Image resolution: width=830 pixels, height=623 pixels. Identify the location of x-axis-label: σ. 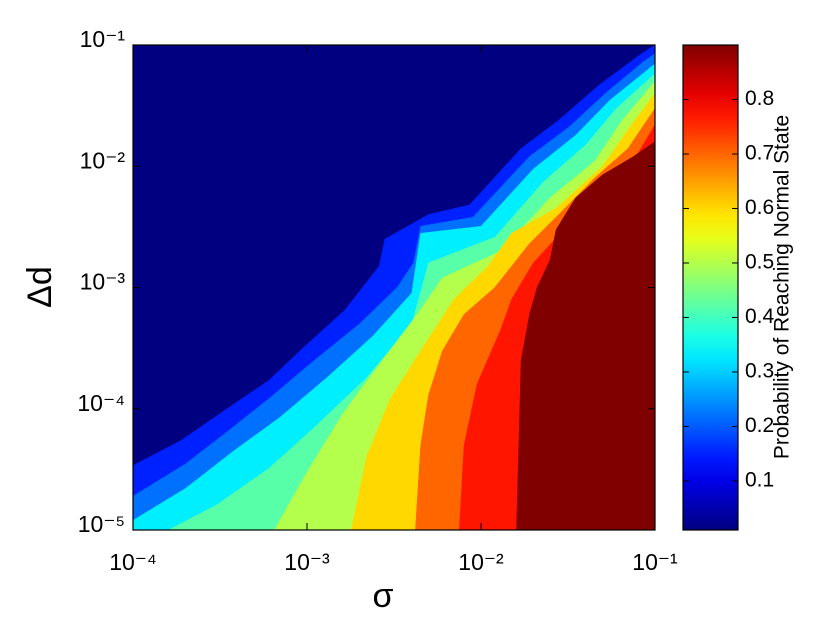
(383, 596).